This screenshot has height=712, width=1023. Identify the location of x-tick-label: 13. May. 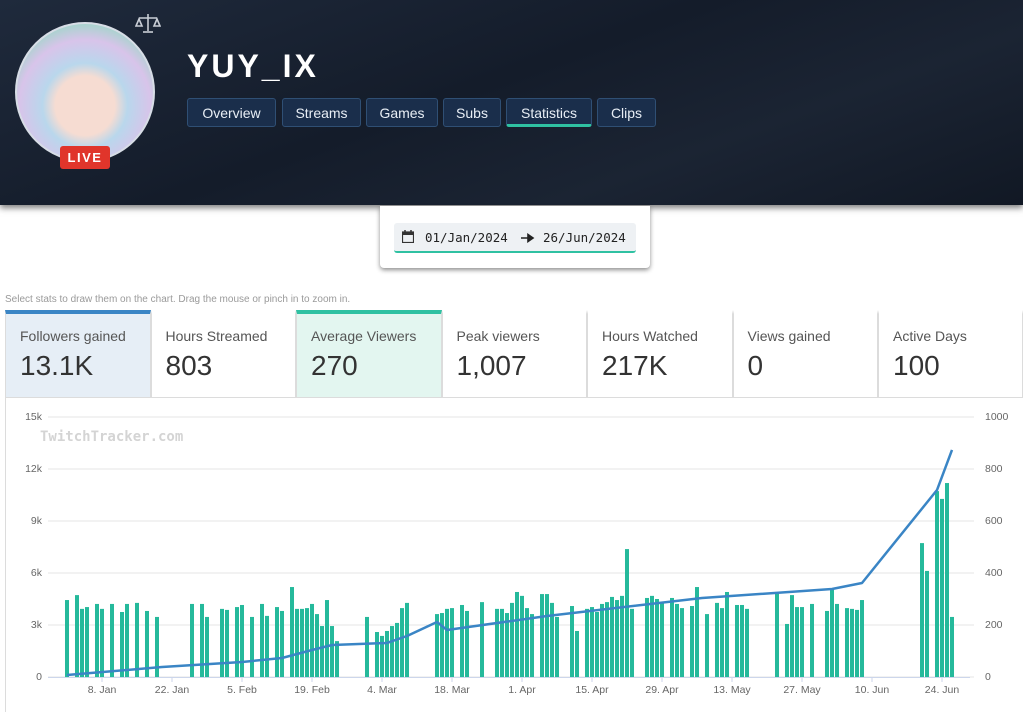
(732, 690).